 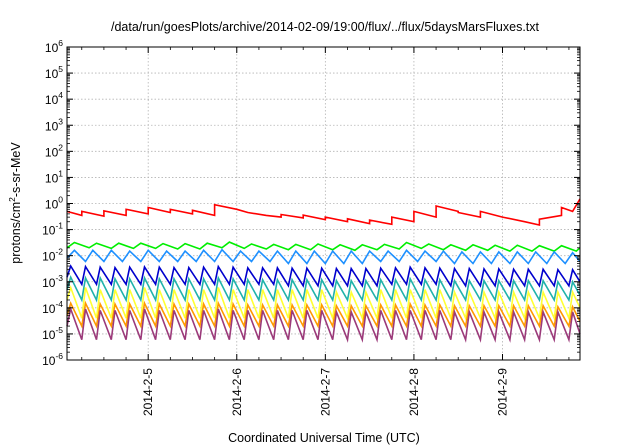 What do you see at coordinates (148, 392) in the screenshot?
I see `x-tick-label: 2014-2-5` at bounding box center [148, 392].